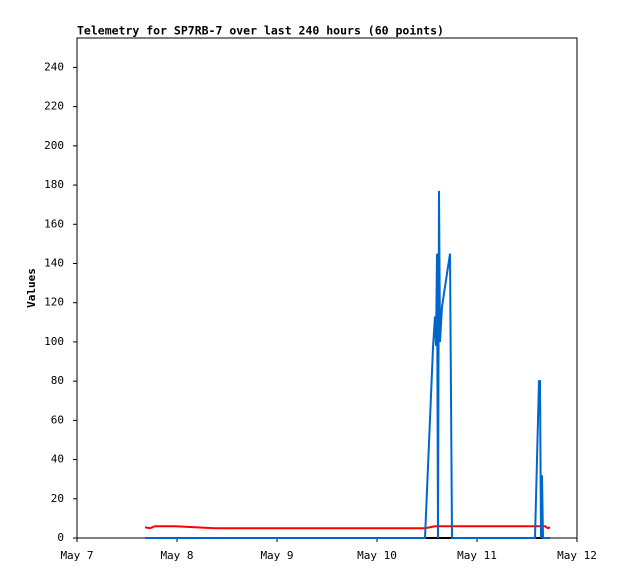 This screenshot has height=579, width=618. What do you see at coordinates (54, 106) in the screenshot?
I see `y-tick-label: 220` at bounding box center [54, 106].